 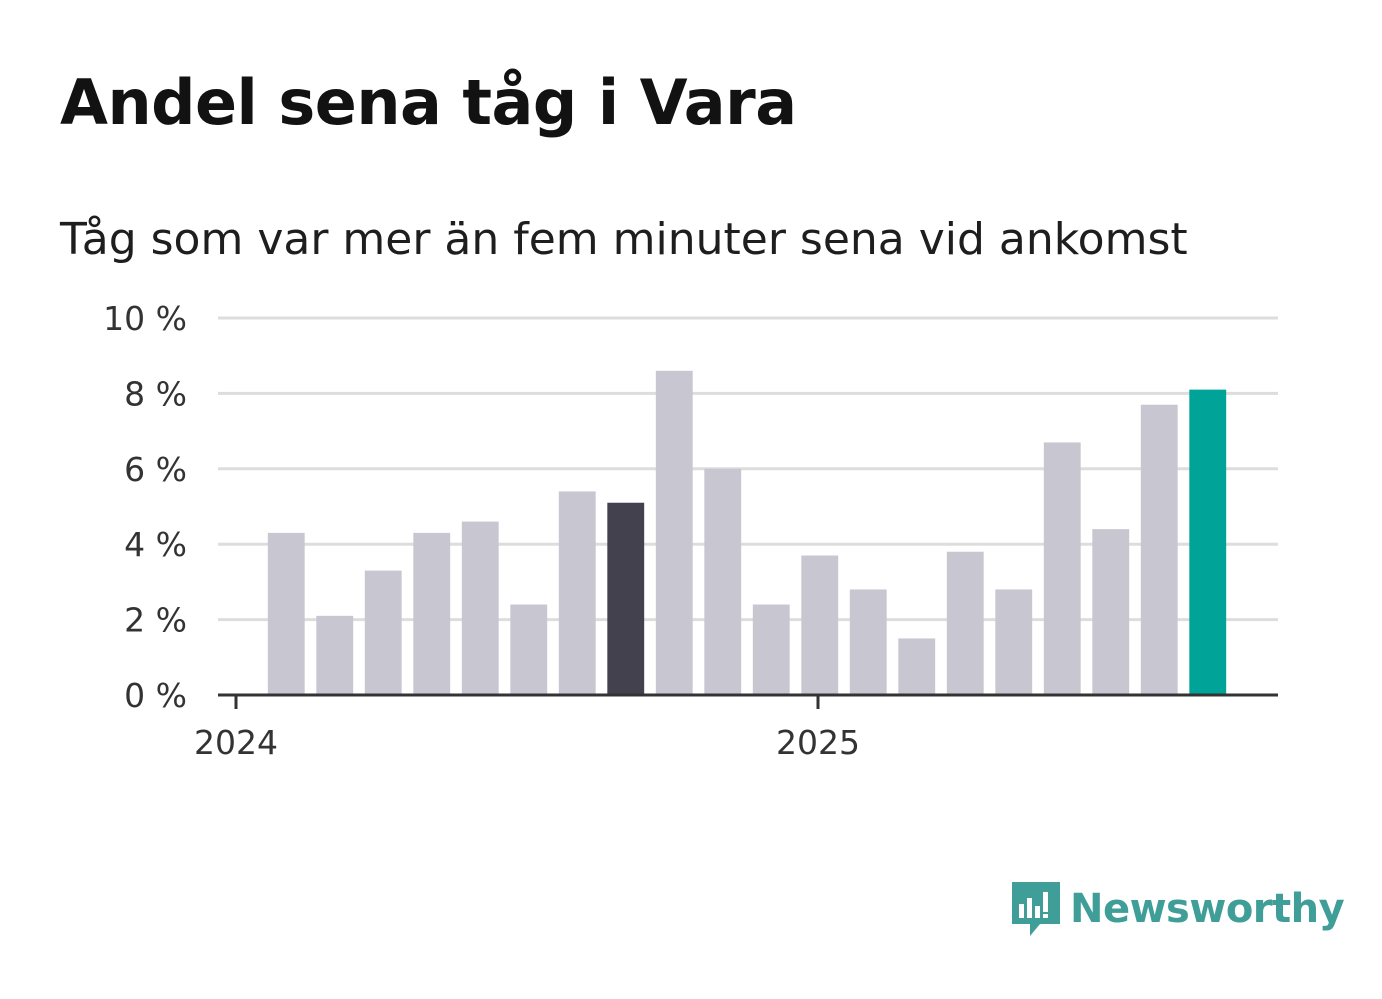 I want to click on y-tick-label: 6 %, so click(x=155, y=469).